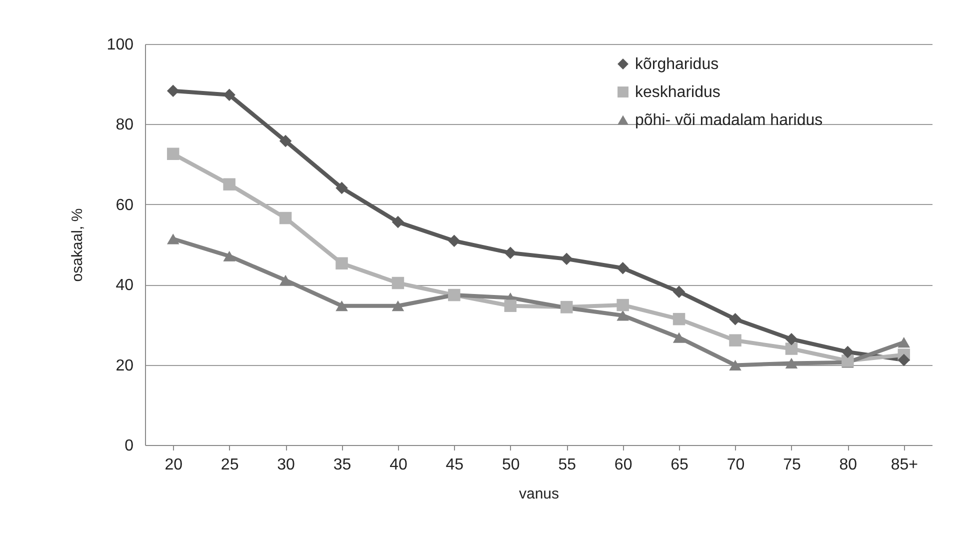  Describe the element at coordinates (677, 64) in the screenshot. I see `legend-label: kõrgharidus` at that location.